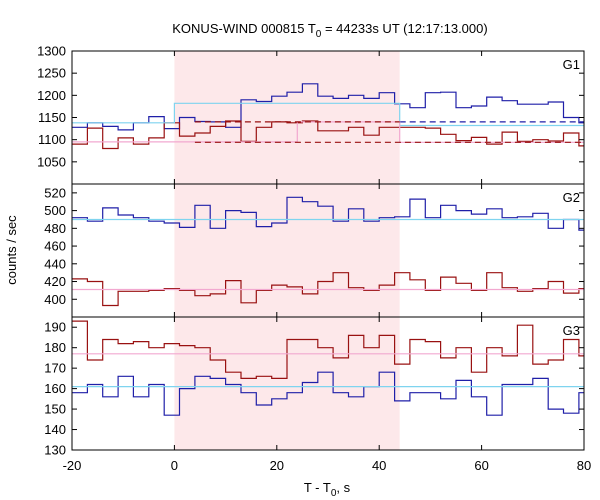  I want to click on x-axis-label-rest: , s, so click(343, 487).